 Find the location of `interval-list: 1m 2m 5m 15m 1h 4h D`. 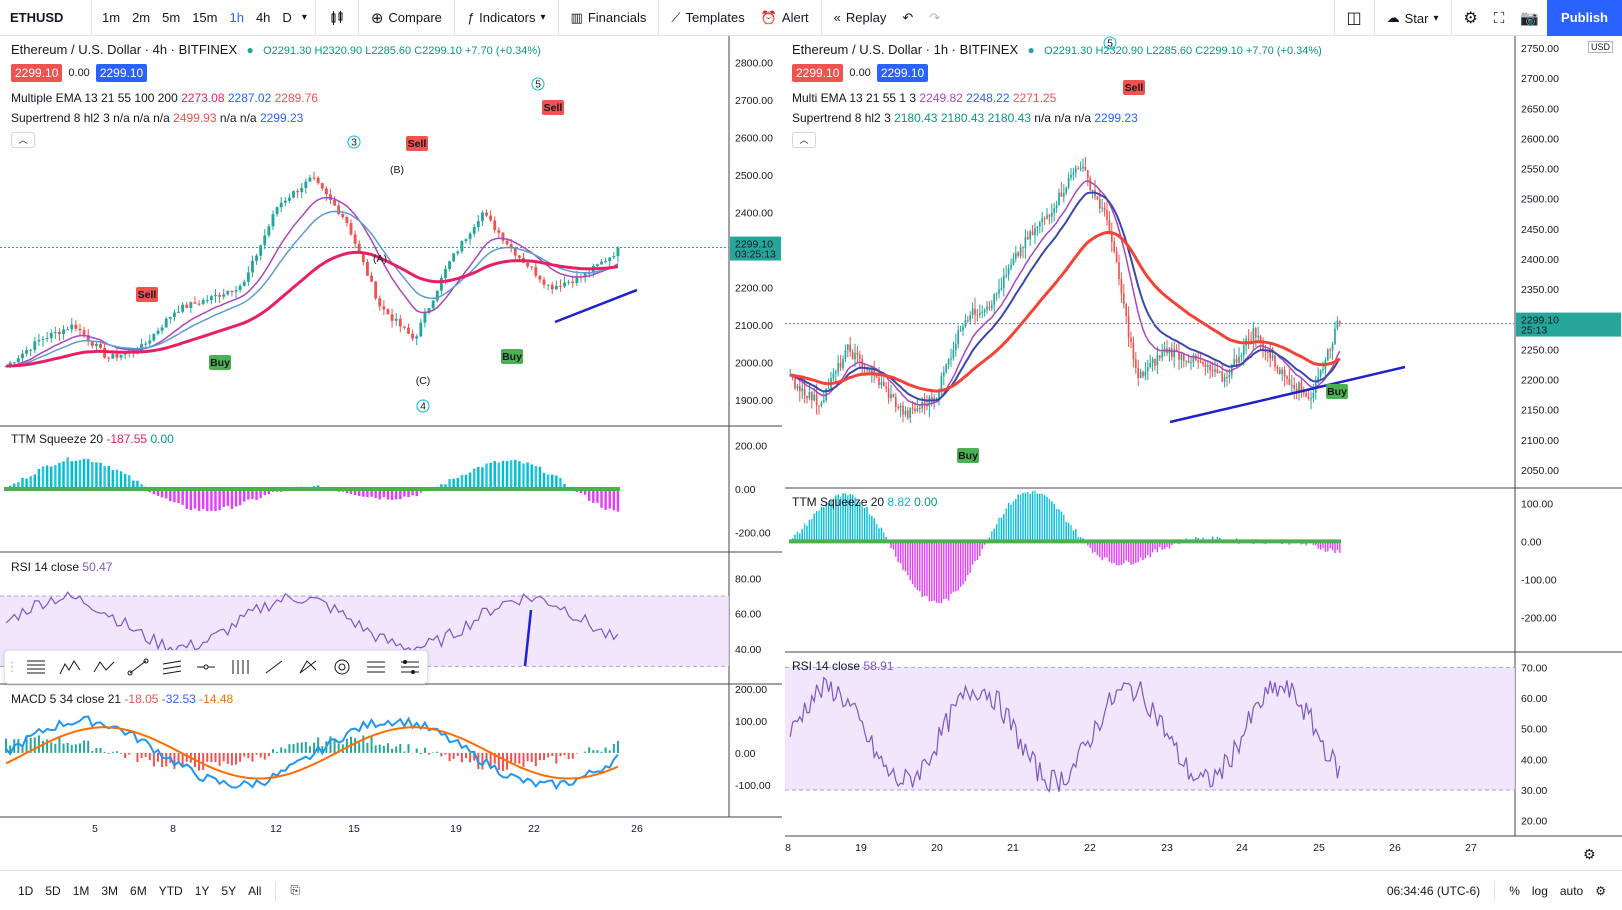

interval-list: 1m 2m 5m 15m 1h 4h D is located at coordinates (195, 18).